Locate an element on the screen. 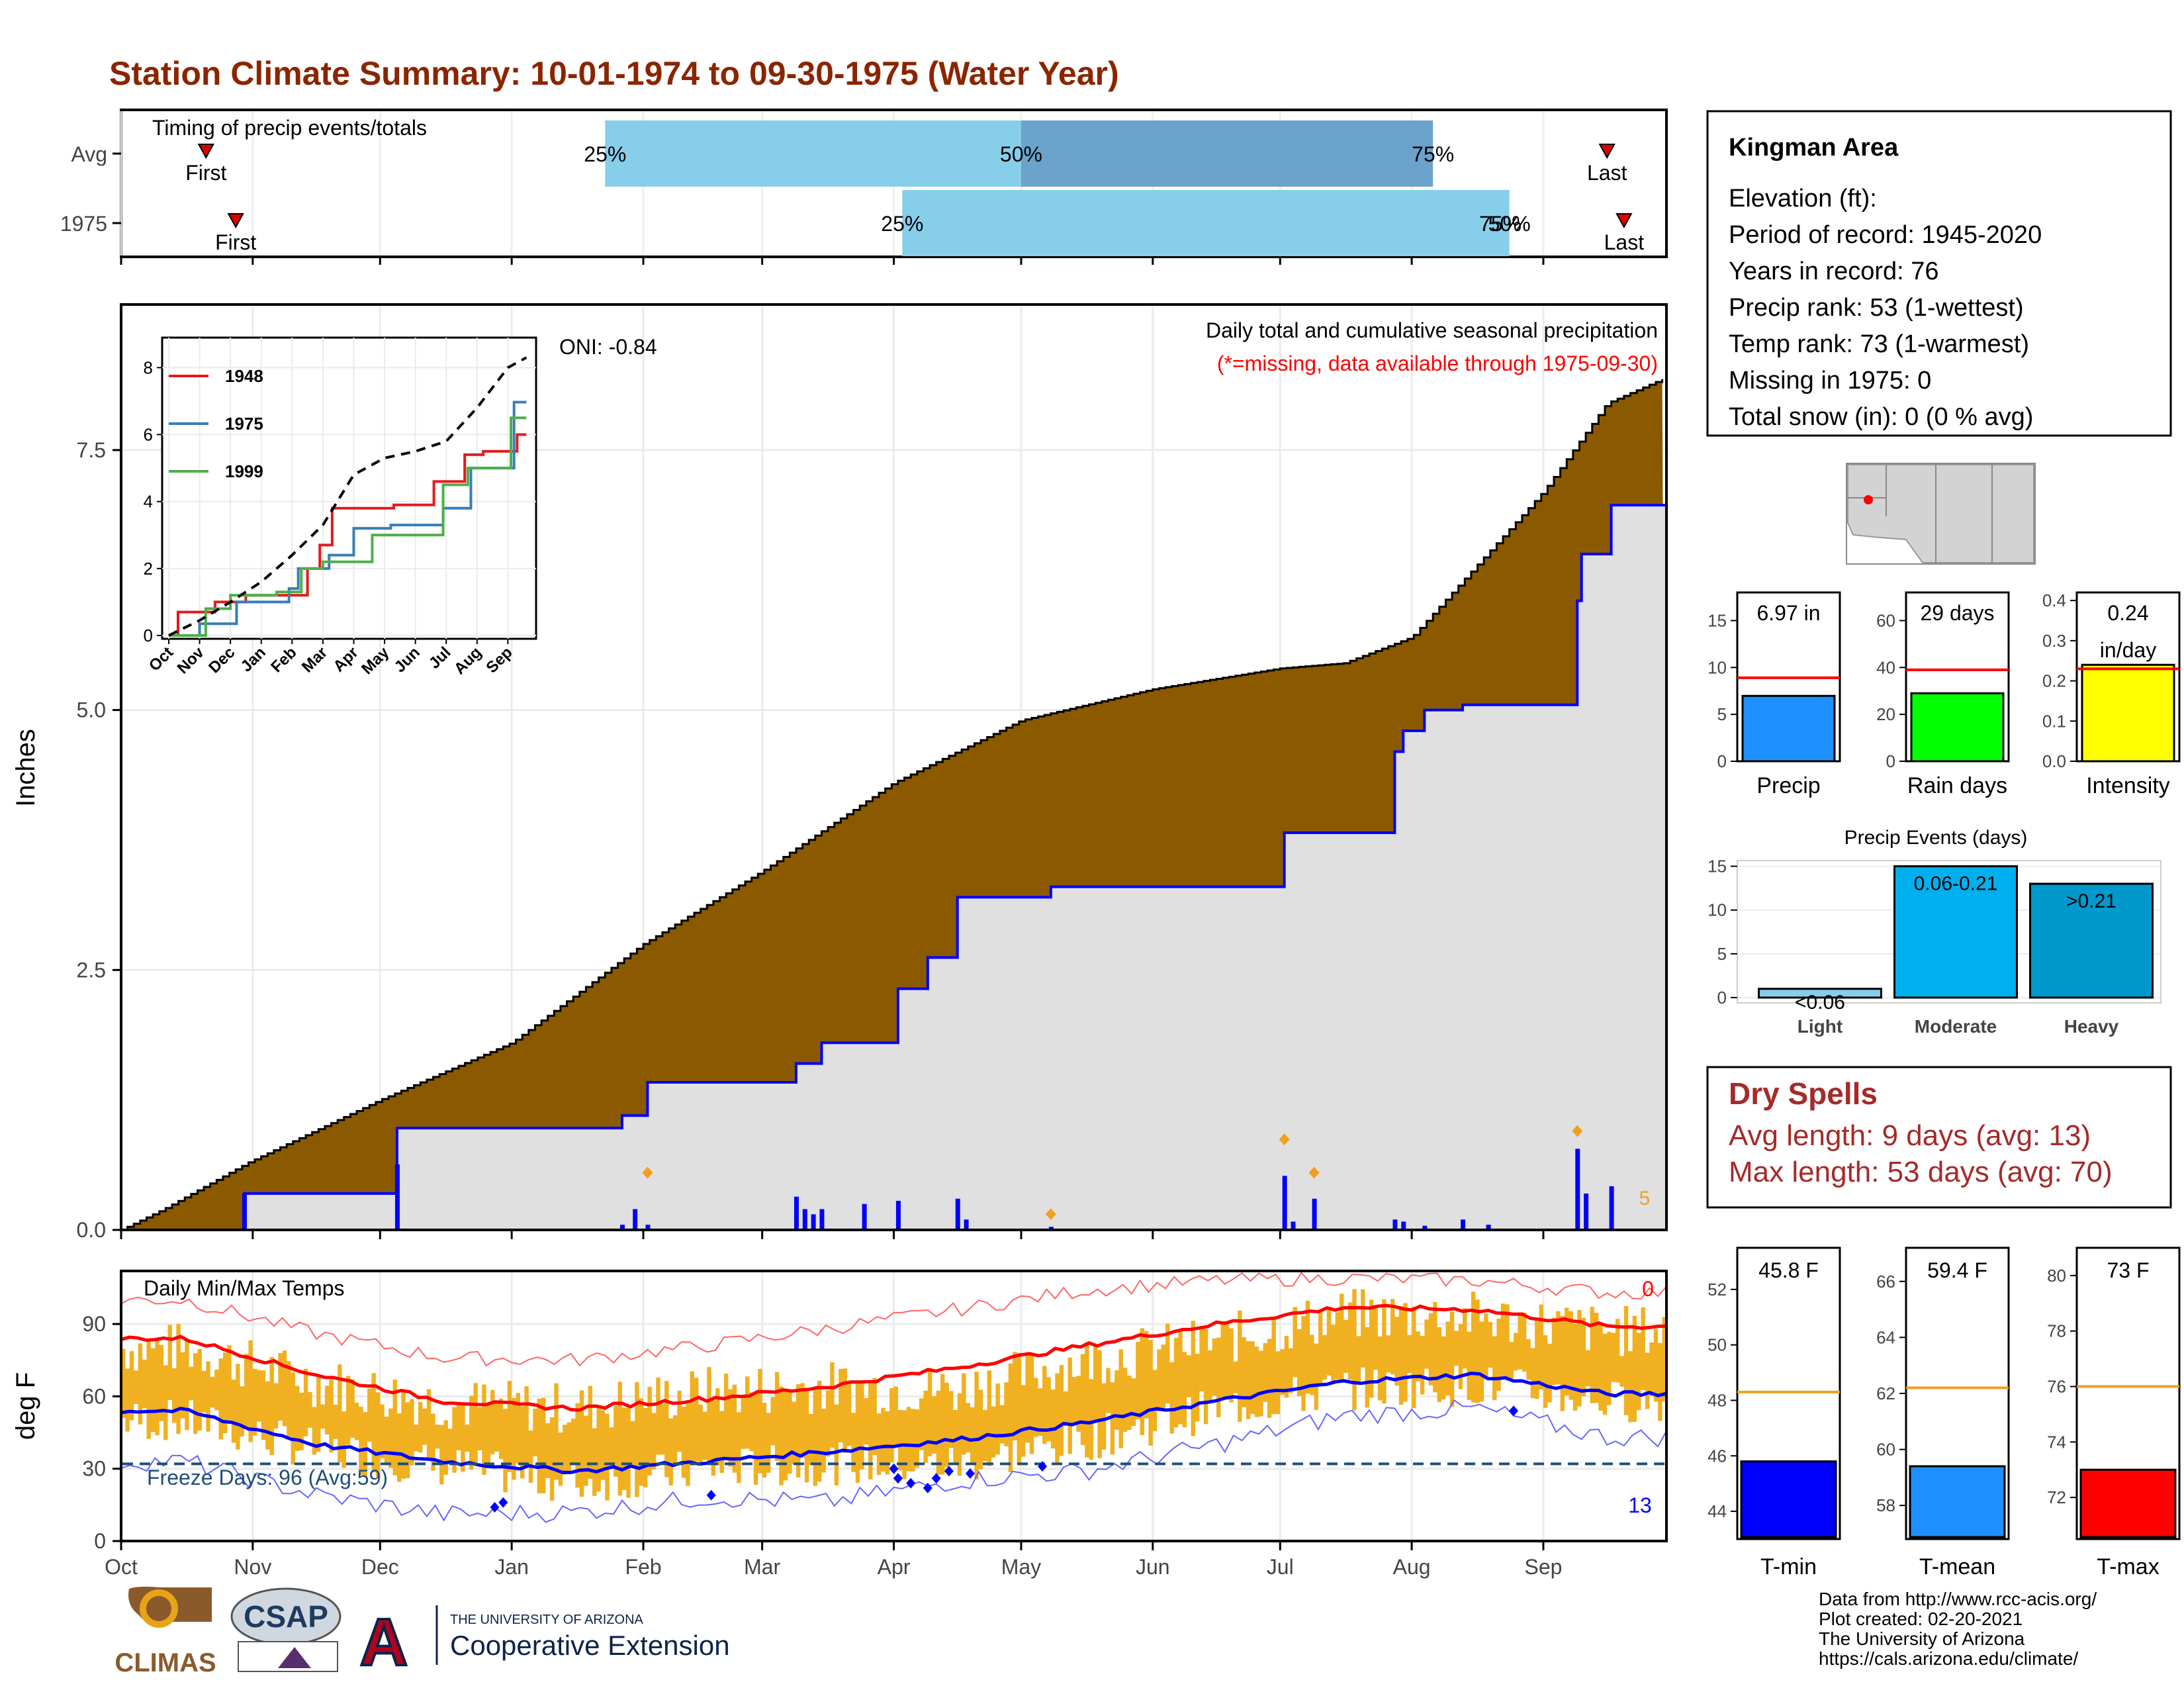  record-min-line is located at coordinates (893, 1461).